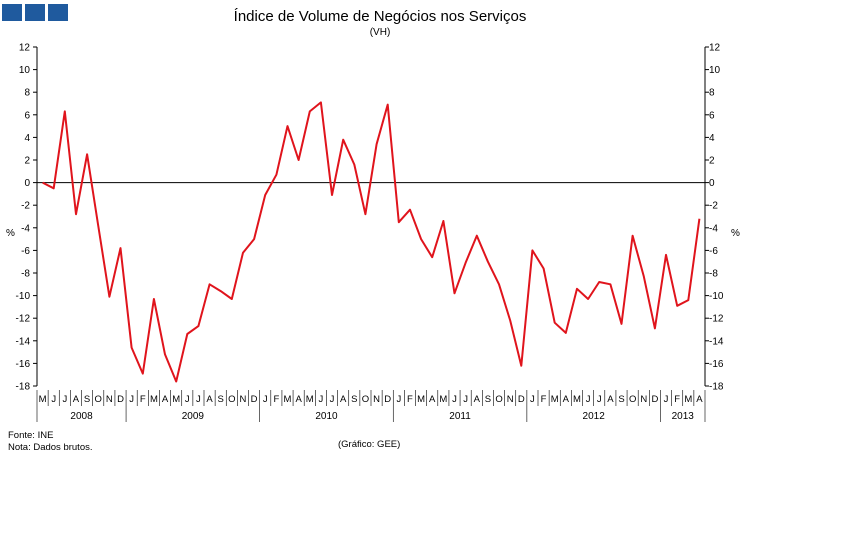 The height and width of the screenshot is (540, 864). Describe the element at coordinates (715, 70) in the screenshot. I see `y-tick-label-right: 10` at that location.